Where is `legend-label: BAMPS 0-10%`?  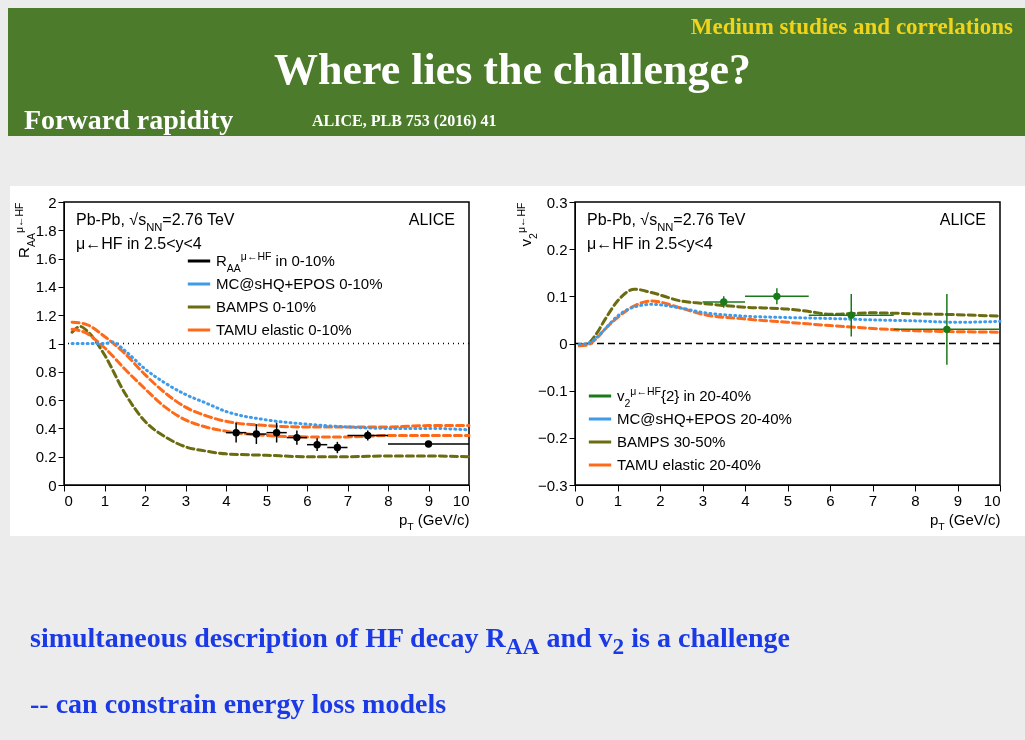
legend-label: BAMPS 0-10% is located at coordinates (266, 306).